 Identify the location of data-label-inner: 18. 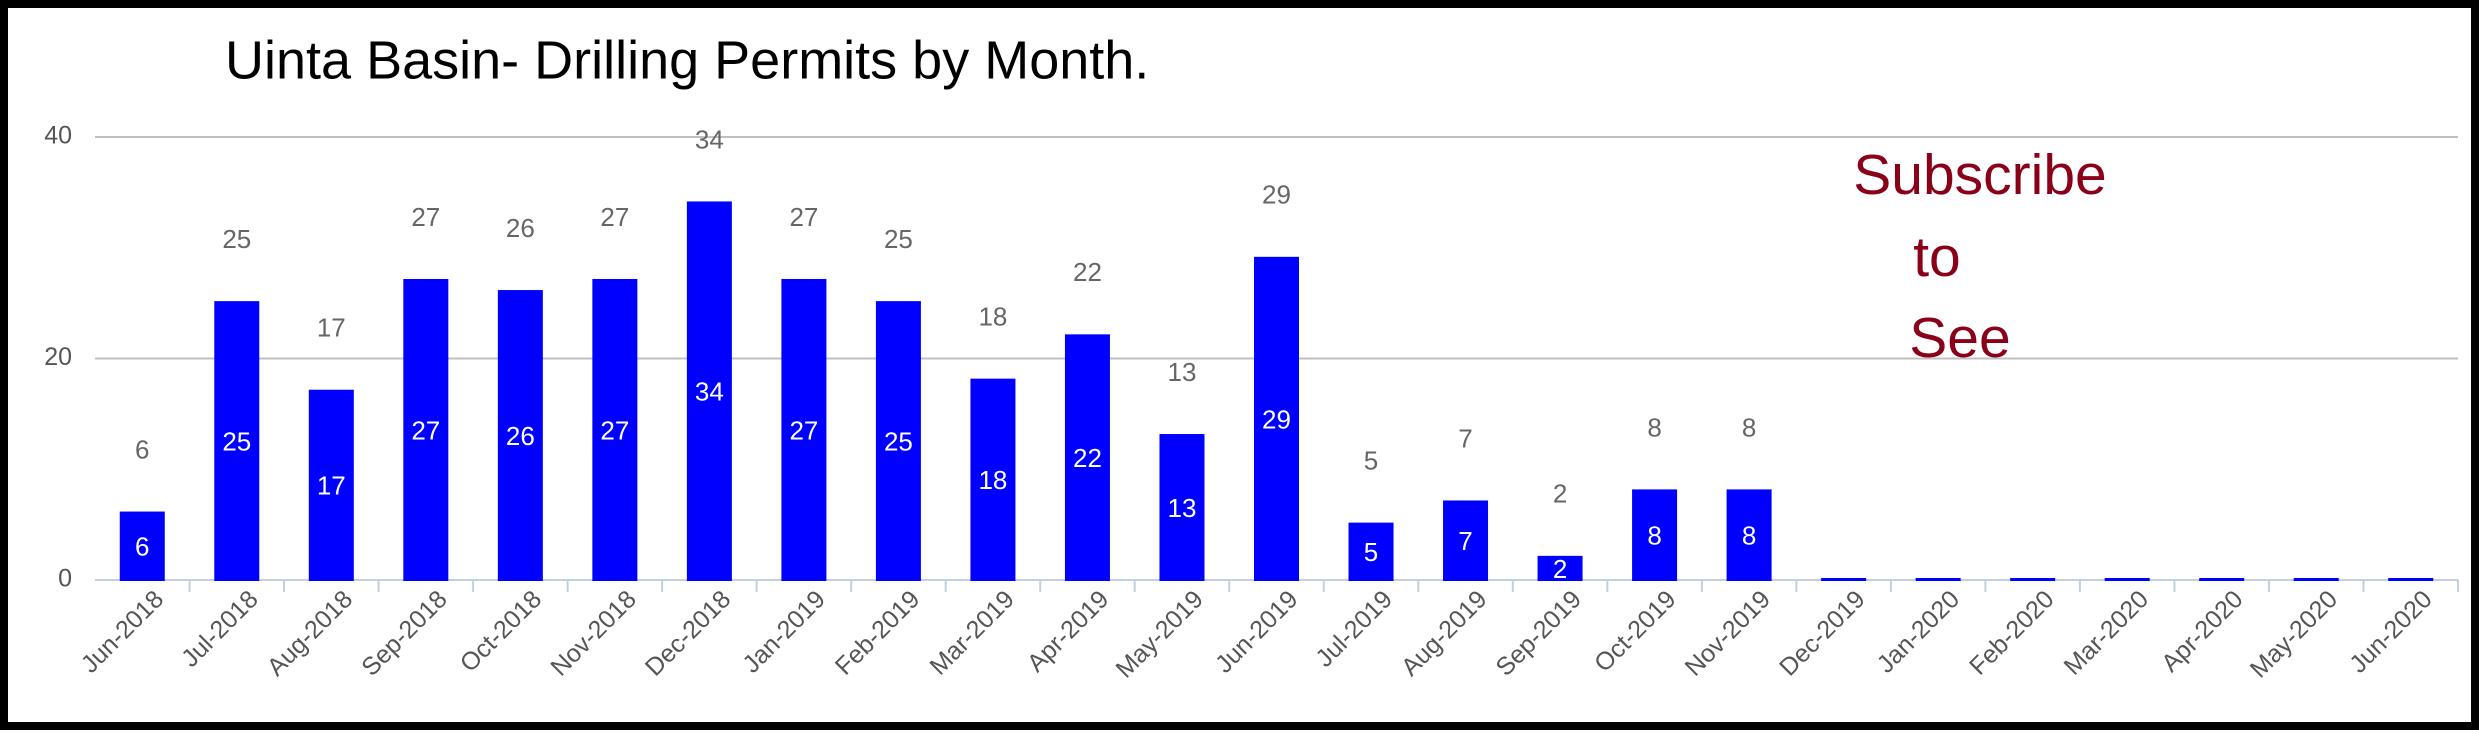
(992, 480).